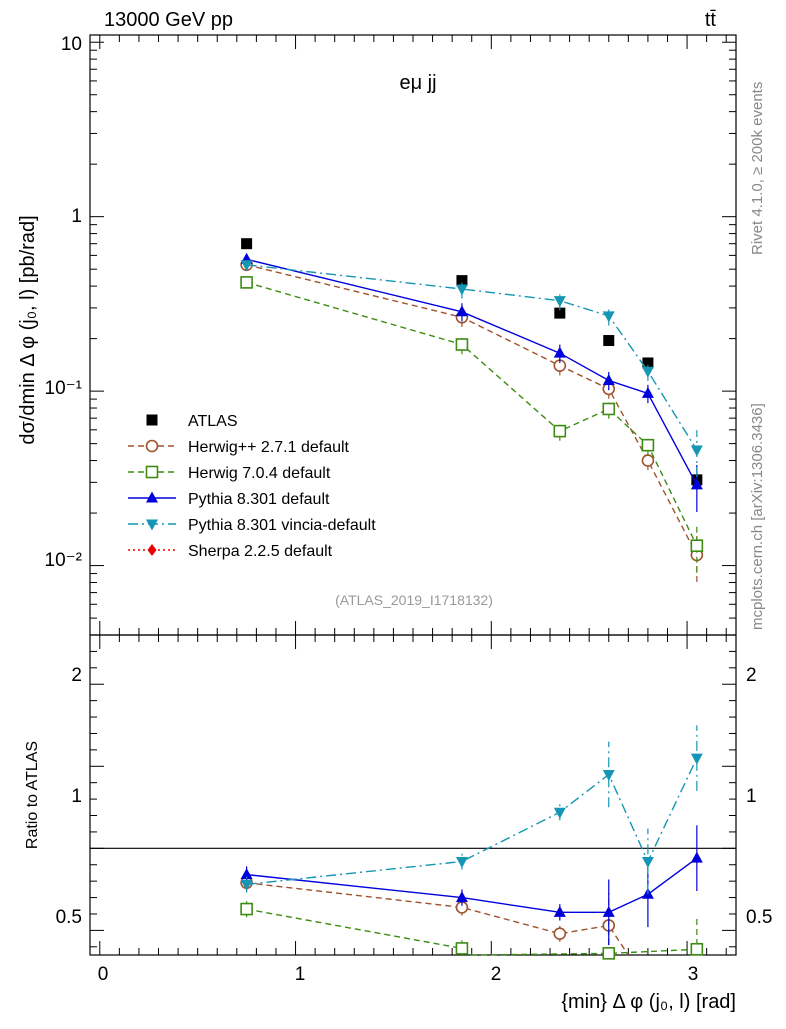  I want to click on ratio-ytick-0.5-right: 0.5, so click(759, 917).